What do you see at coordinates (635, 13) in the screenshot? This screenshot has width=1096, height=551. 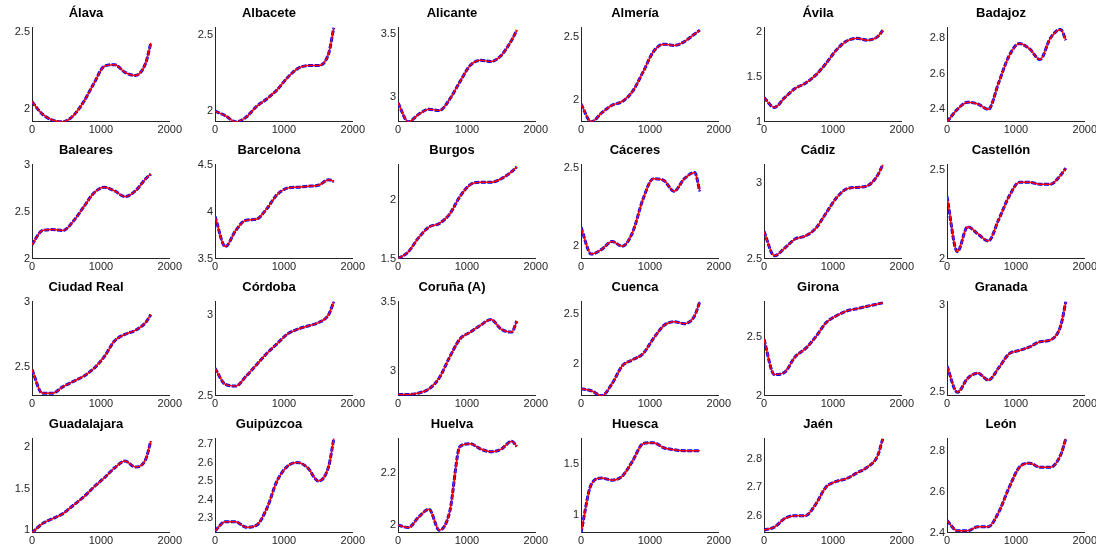 I see `chart-title: Almería` at bounding box center [635, 13].